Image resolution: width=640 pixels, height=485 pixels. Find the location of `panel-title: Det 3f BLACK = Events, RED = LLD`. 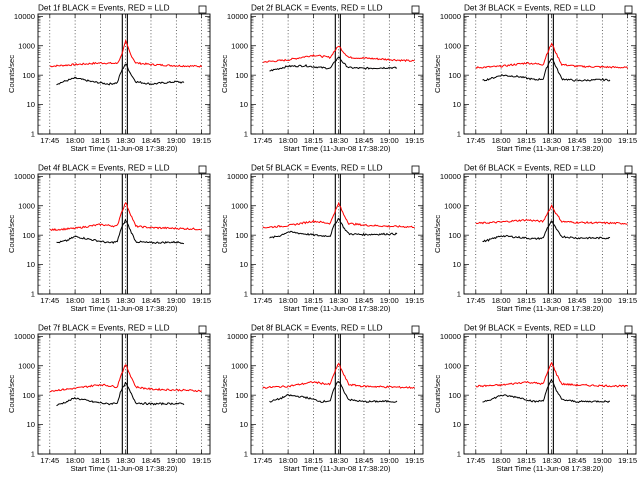

panel-title: Det 3f BLACK = Events, RED = LLD is located at coordinates (530, 8).